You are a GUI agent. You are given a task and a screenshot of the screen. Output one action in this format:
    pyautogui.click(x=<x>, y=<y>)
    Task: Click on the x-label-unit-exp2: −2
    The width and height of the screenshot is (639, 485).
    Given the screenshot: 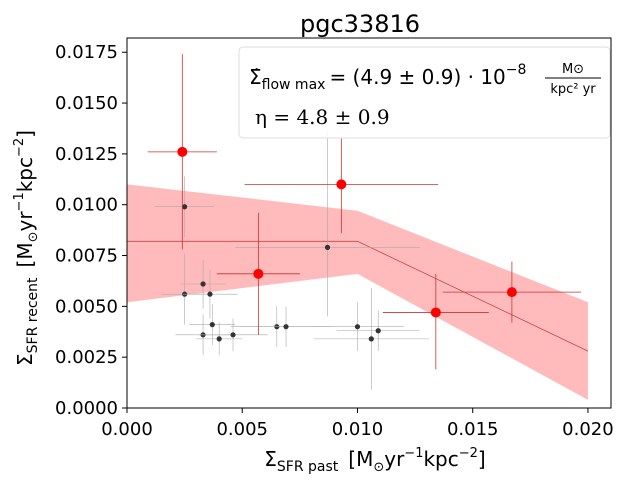 What is the action you would take?
    pyautogui.click(x=468, y=453)
    